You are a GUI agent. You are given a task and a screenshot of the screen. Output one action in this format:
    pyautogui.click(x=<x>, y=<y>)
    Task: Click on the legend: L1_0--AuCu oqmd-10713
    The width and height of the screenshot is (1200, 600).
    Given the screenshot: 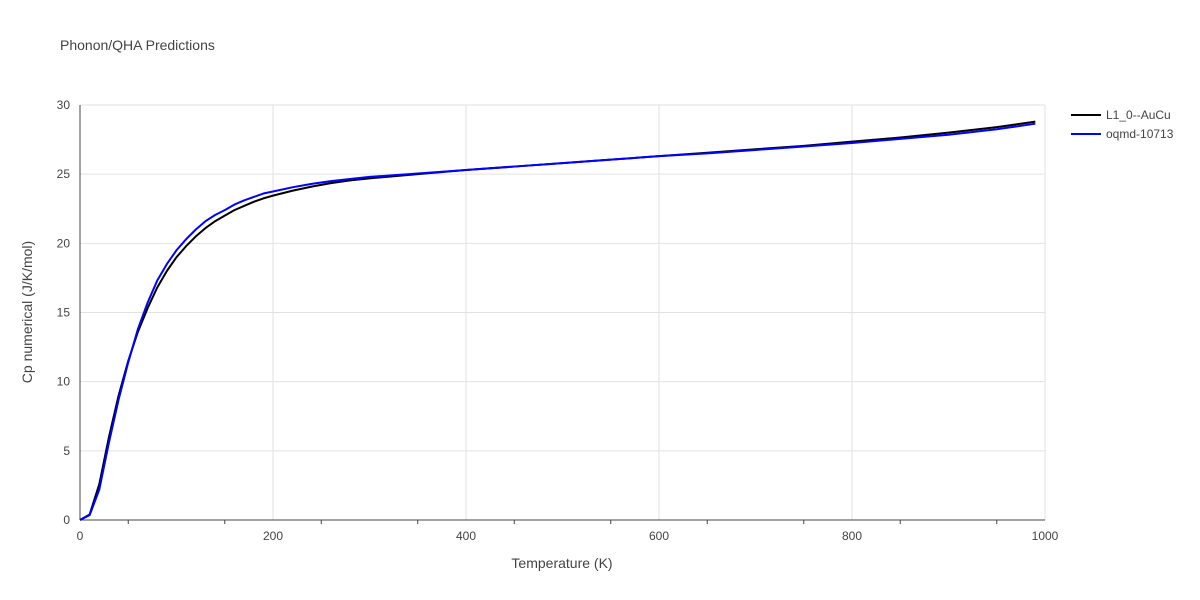 What is the action you would take?
    pyautogui.click(x=1122, y=124)
    